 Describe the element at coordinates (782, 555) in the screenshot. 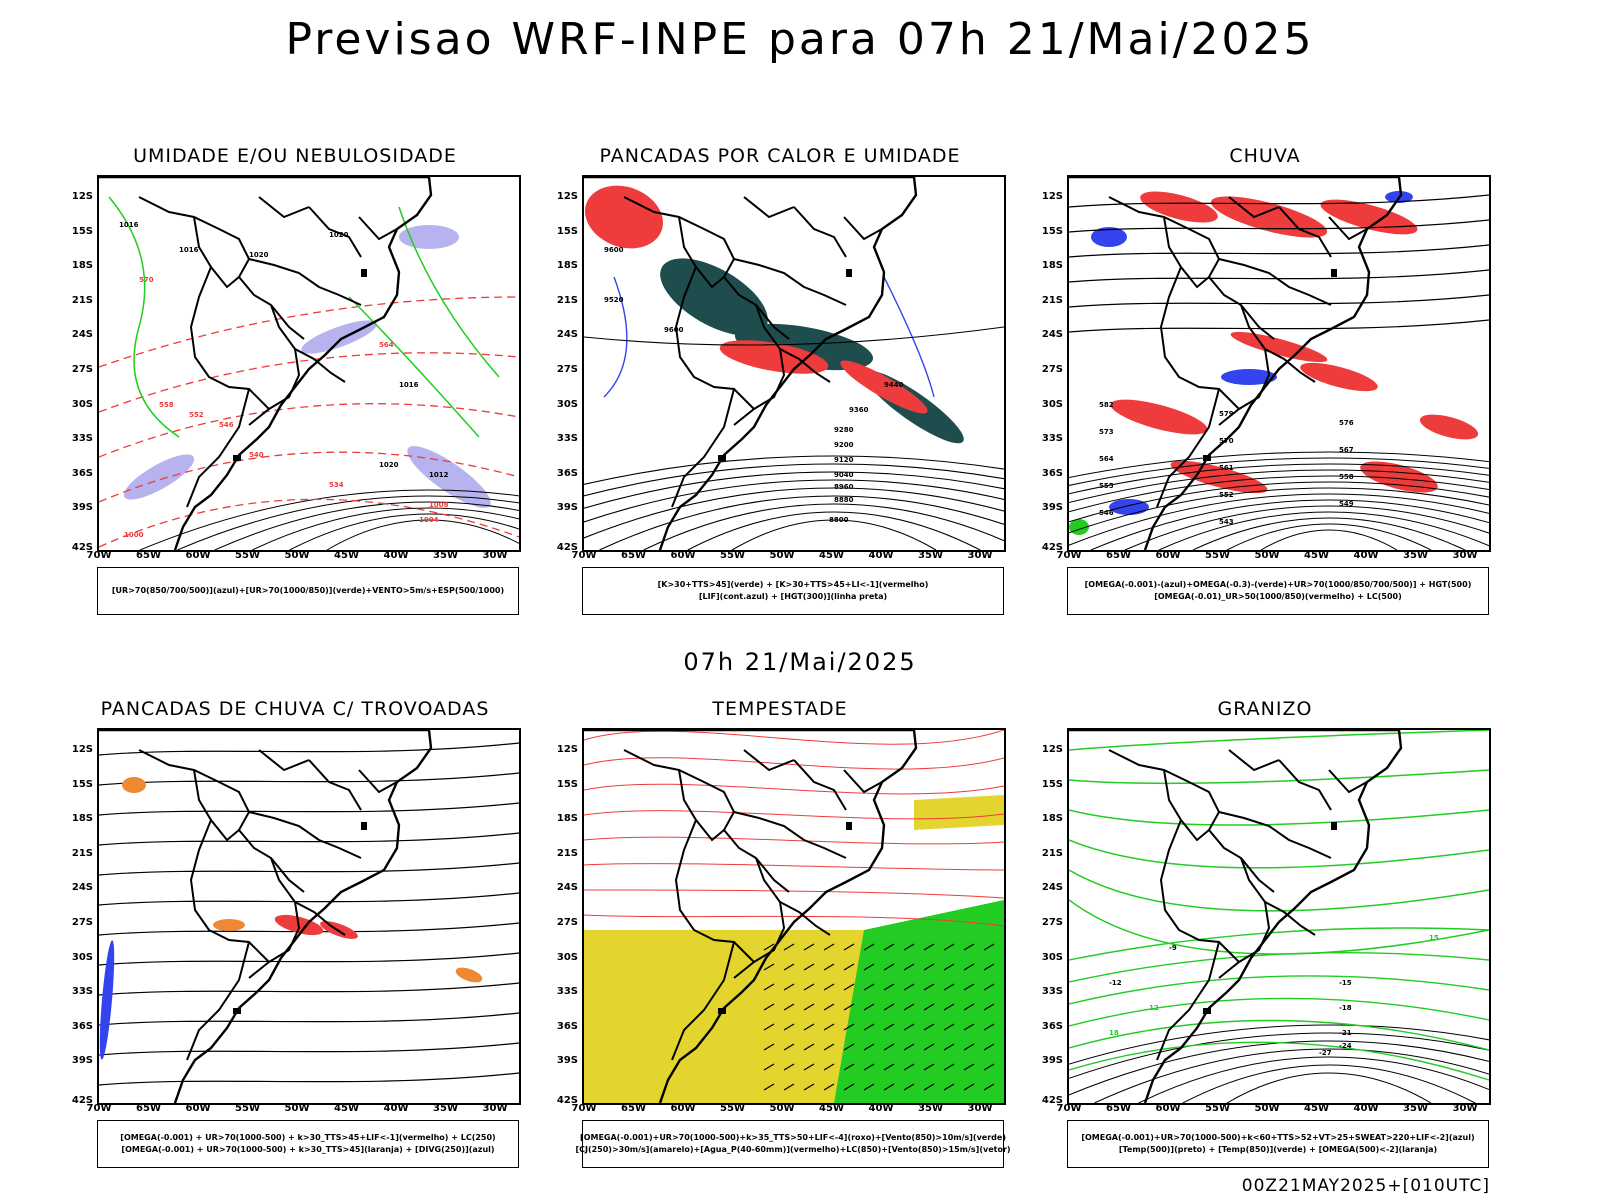

I see `lon-tick-label: 50W` at that location.